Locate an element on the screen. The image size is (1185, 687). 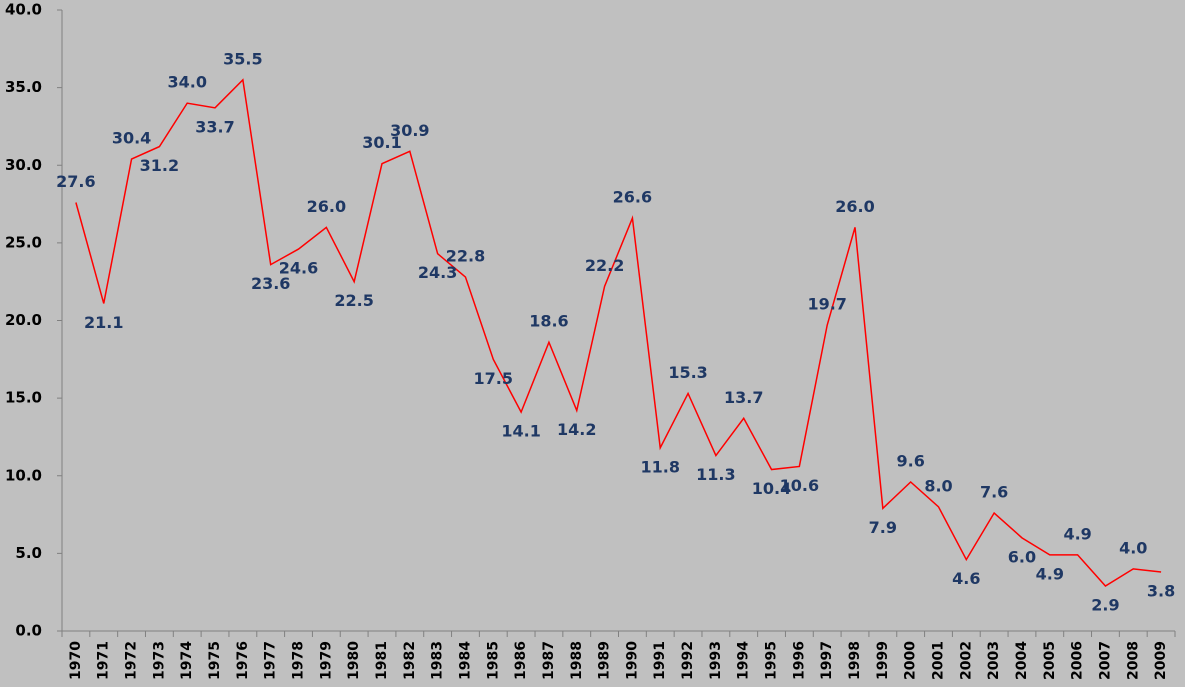
x-tick-label: 2009 is located at coordinates (1161, 660).